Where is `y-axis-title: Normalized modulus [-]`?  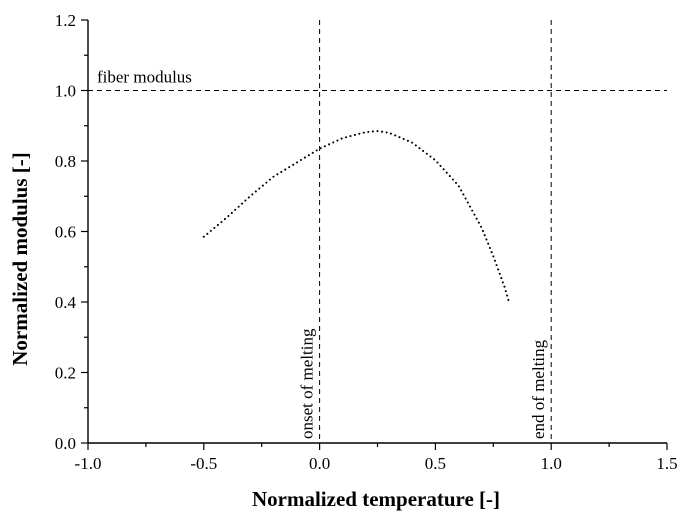 y-axis-title: Normalized modulus [-] is located at coordinates (20, 259).